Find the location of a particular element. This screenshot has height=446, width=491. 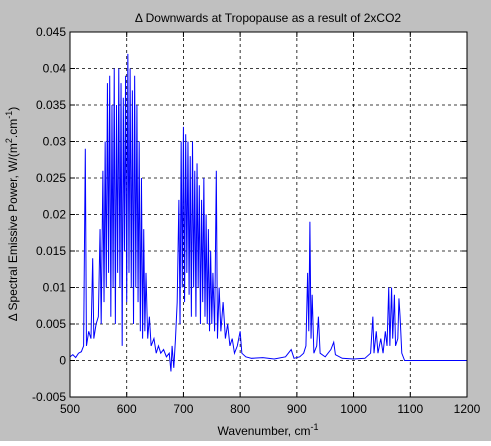

x-tick-label: 700 is located at coordinates (183, 409).